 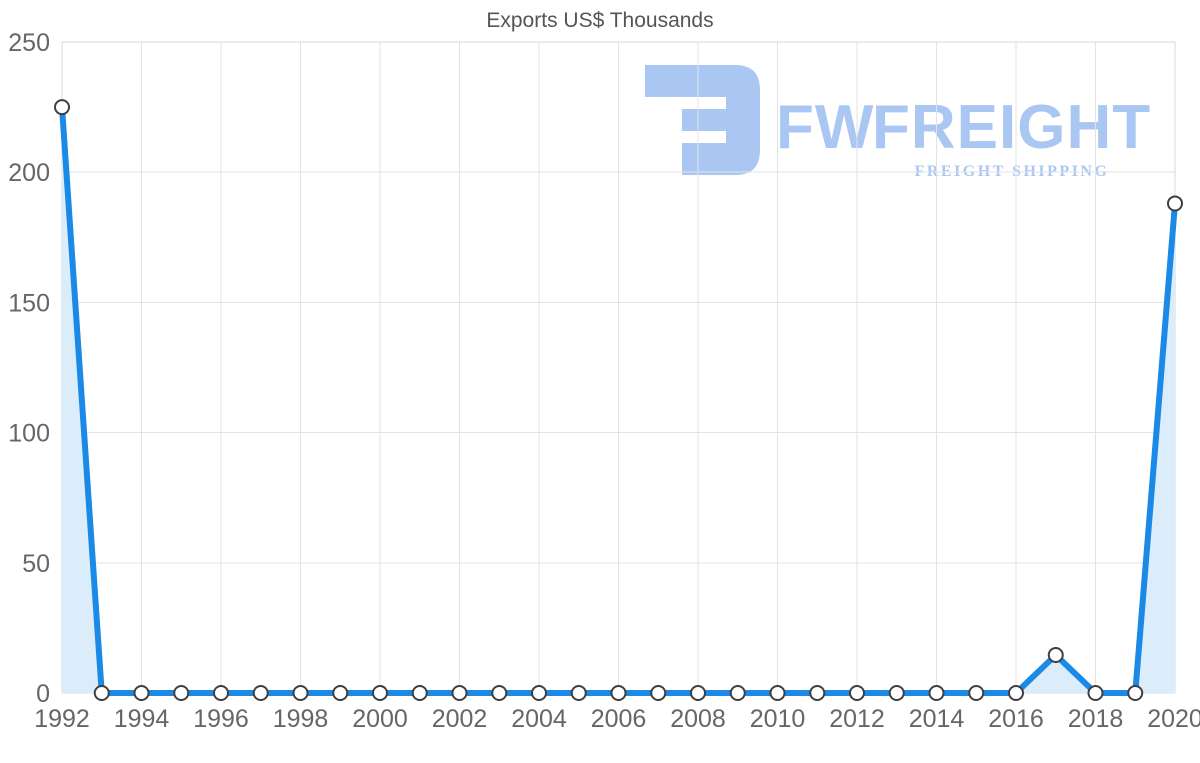 What do you see at coordinates (29, 173) in the screenshot?
I see `y-axis-tick-label: 200` at bounding box center [29, 173].